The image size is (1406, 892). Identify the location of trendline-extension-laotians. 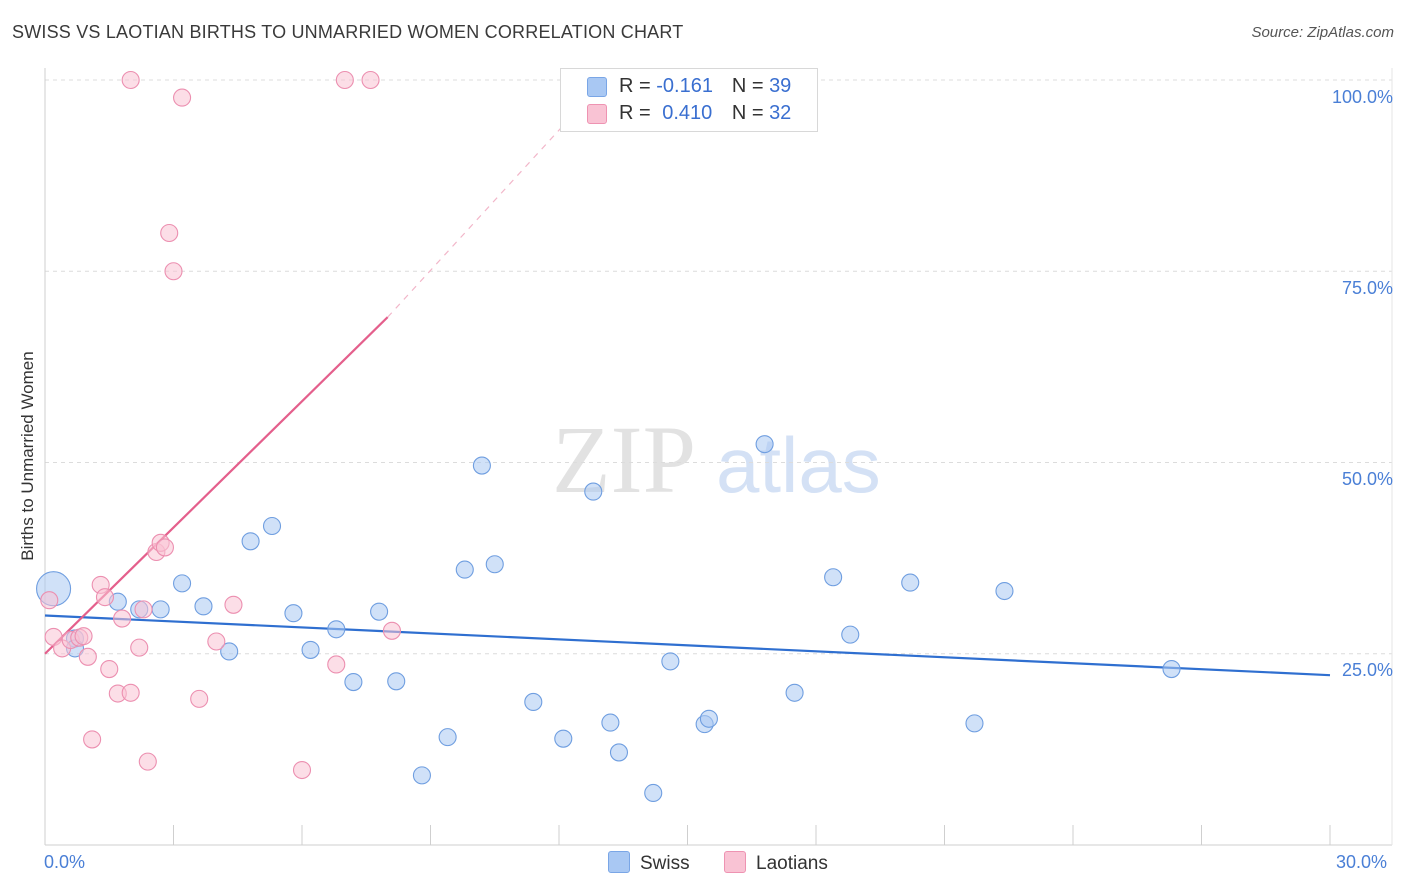
(484, 212).